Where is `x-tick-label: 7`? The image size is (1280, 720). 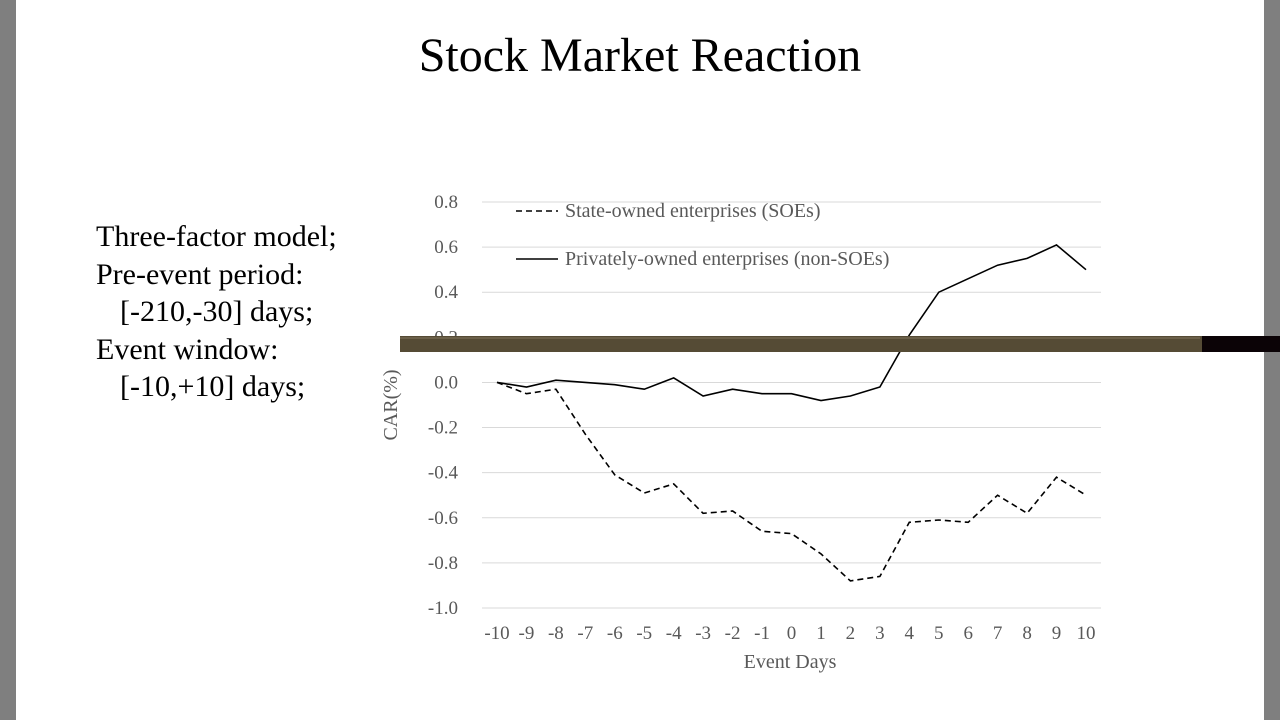
x-tick-label: 7 is located at coordinates (998, 633).